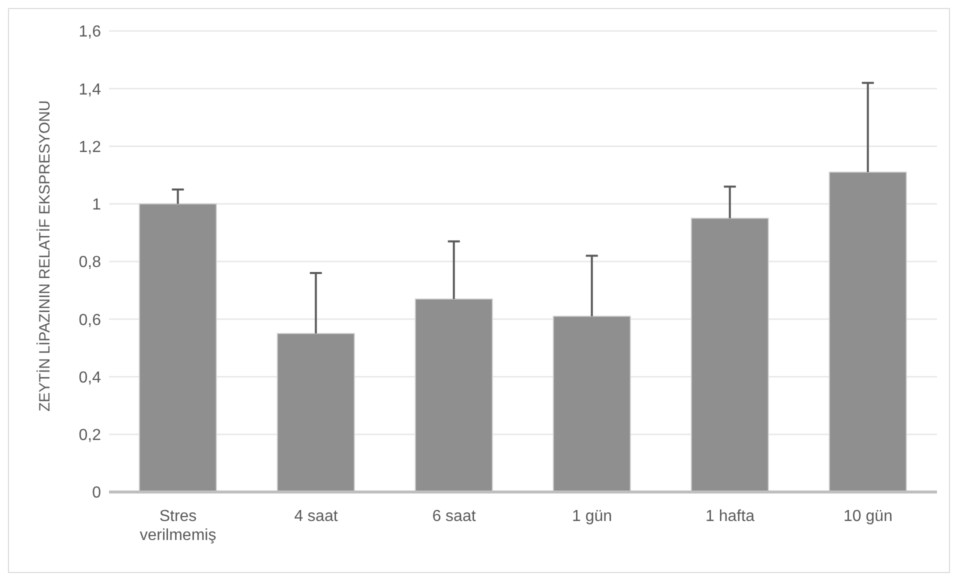  What do you see at coordinates (90, 89) in the screenshot?
I see `y-tick-label: 1,4` at bounding box center [90, 89].